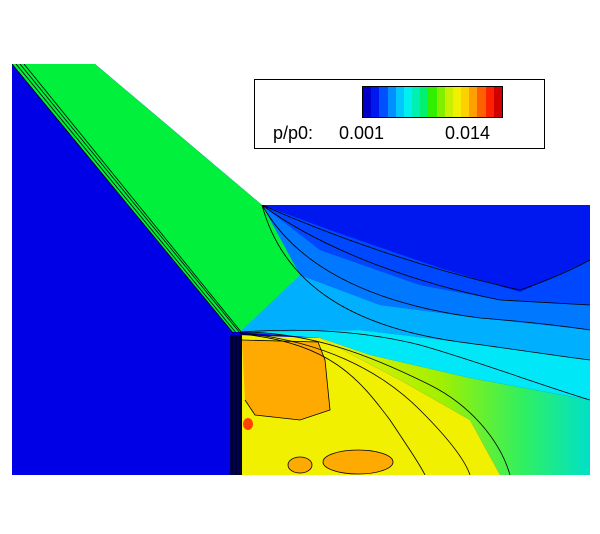 This screenshot has height=534, width=600. I want to click on legend: p/p0: 0.001 0.014, so click(399, 114).